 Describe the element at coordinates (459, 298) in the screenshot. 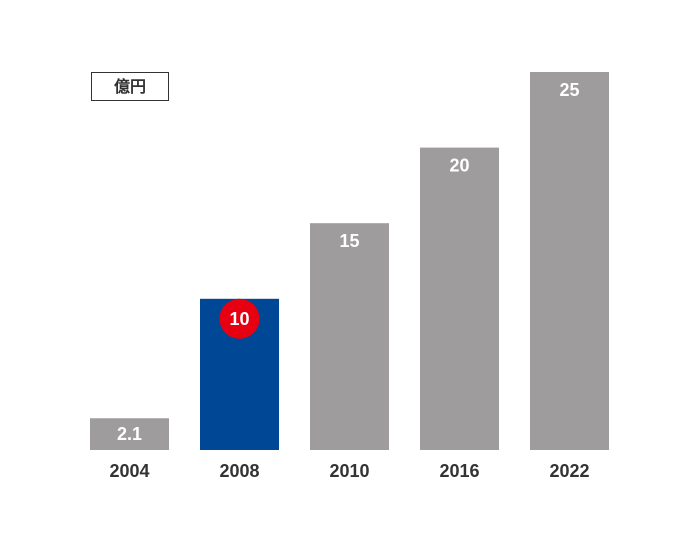

I see `bar-2016` at that location.